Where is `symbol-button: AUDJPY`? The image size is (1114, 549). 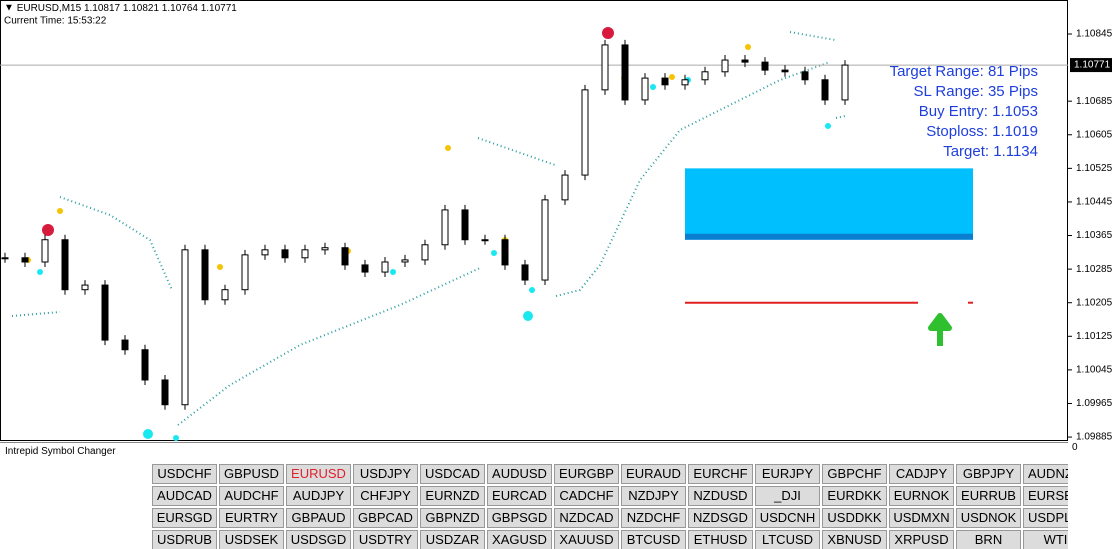
symbol-button: AUDJPY is located at coordinates (318, 496).